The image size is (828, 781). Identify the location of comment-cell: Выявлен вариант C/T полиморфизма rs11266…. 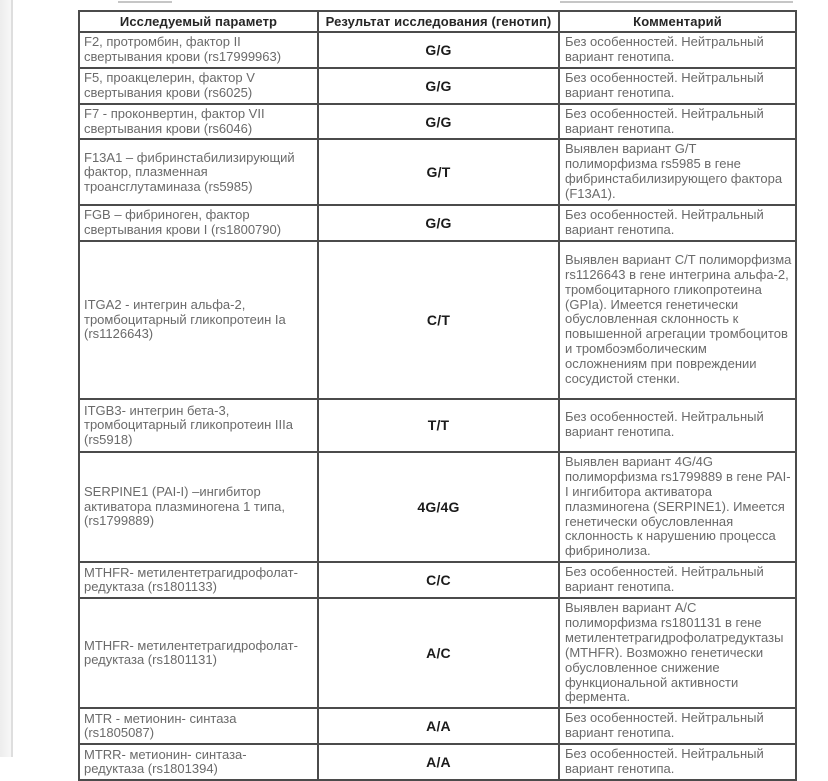
(677, 319).